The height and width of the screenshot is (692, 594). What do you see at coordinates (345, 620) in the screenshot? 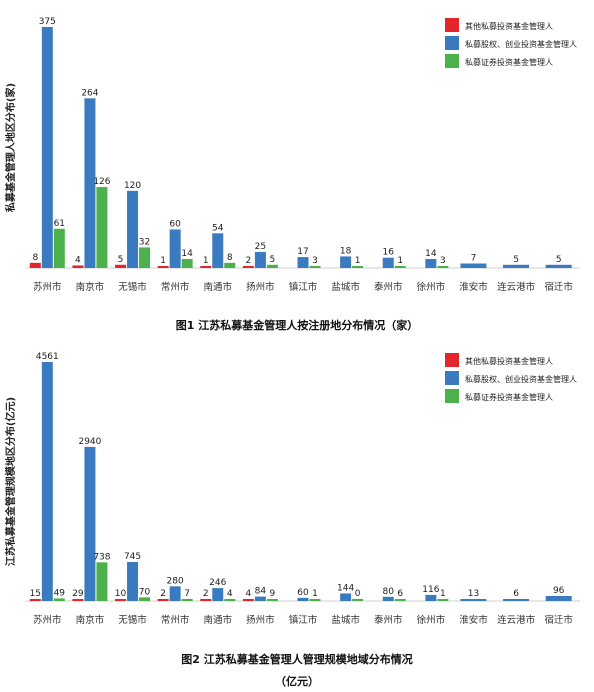
I see `x-tick-label: 盐城市` at bounding box center [345, 620].